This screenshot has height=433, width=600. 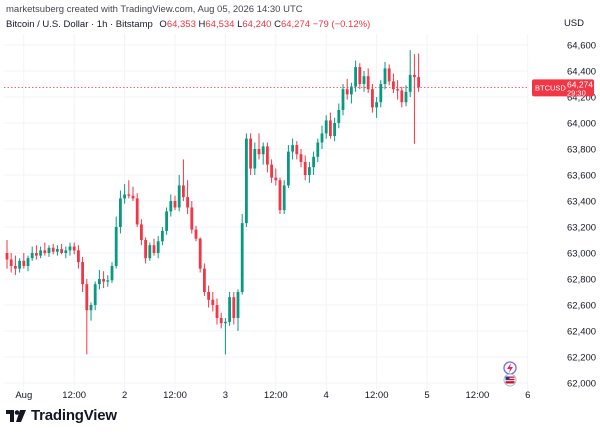 I want to click on lightning-event-icon, so click(x=510, y=368).